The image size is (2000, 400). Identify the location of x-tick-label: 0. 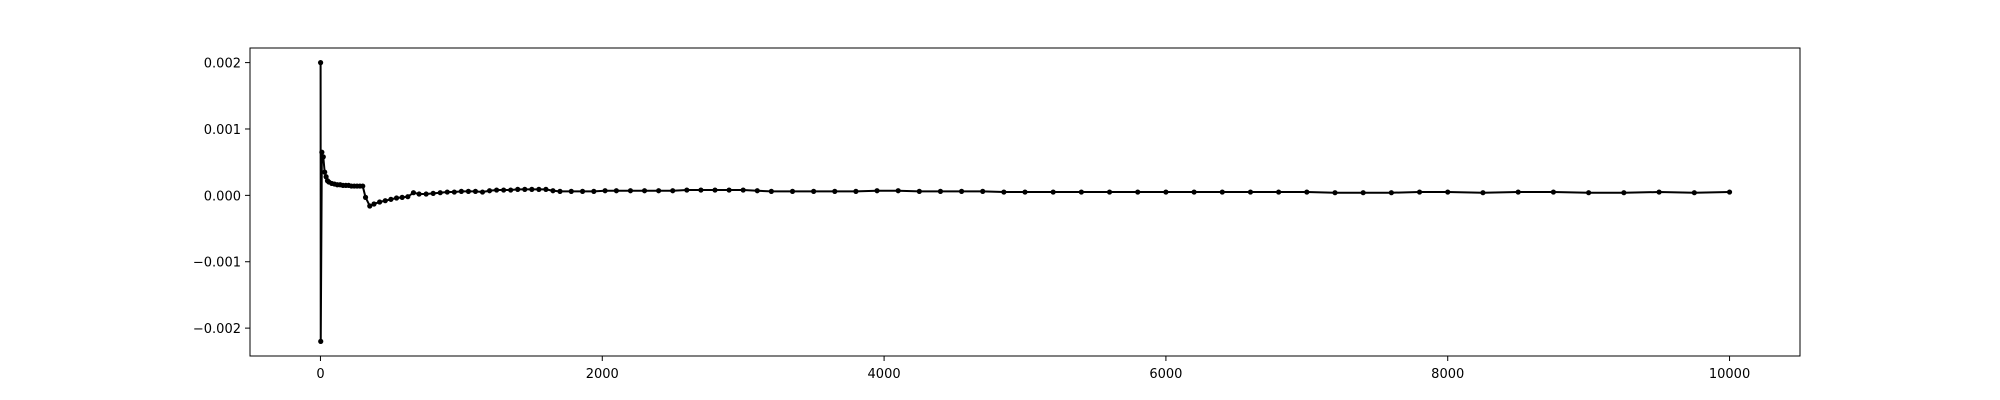
(320, 374).